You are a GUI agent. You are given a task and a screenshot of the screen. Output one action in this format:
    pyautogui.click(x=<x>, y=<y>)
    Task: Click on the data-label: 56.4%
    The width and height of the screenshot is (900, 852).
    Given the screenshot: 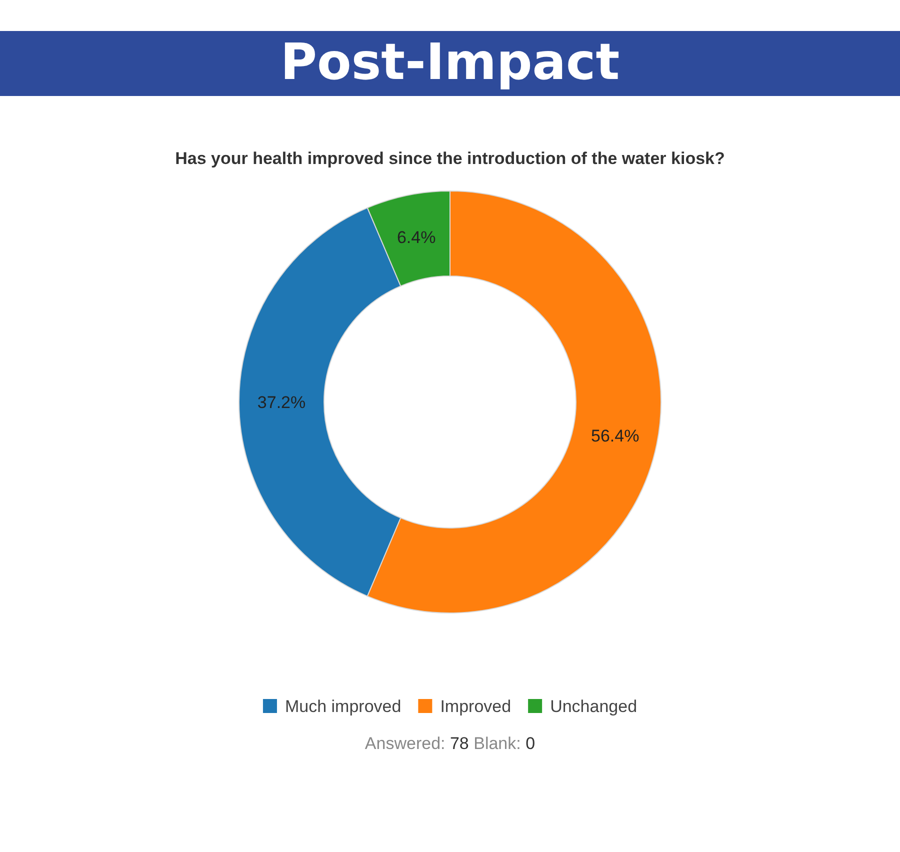 What is the action you would take?
    pyautogui.click(x=615, y=436)
    